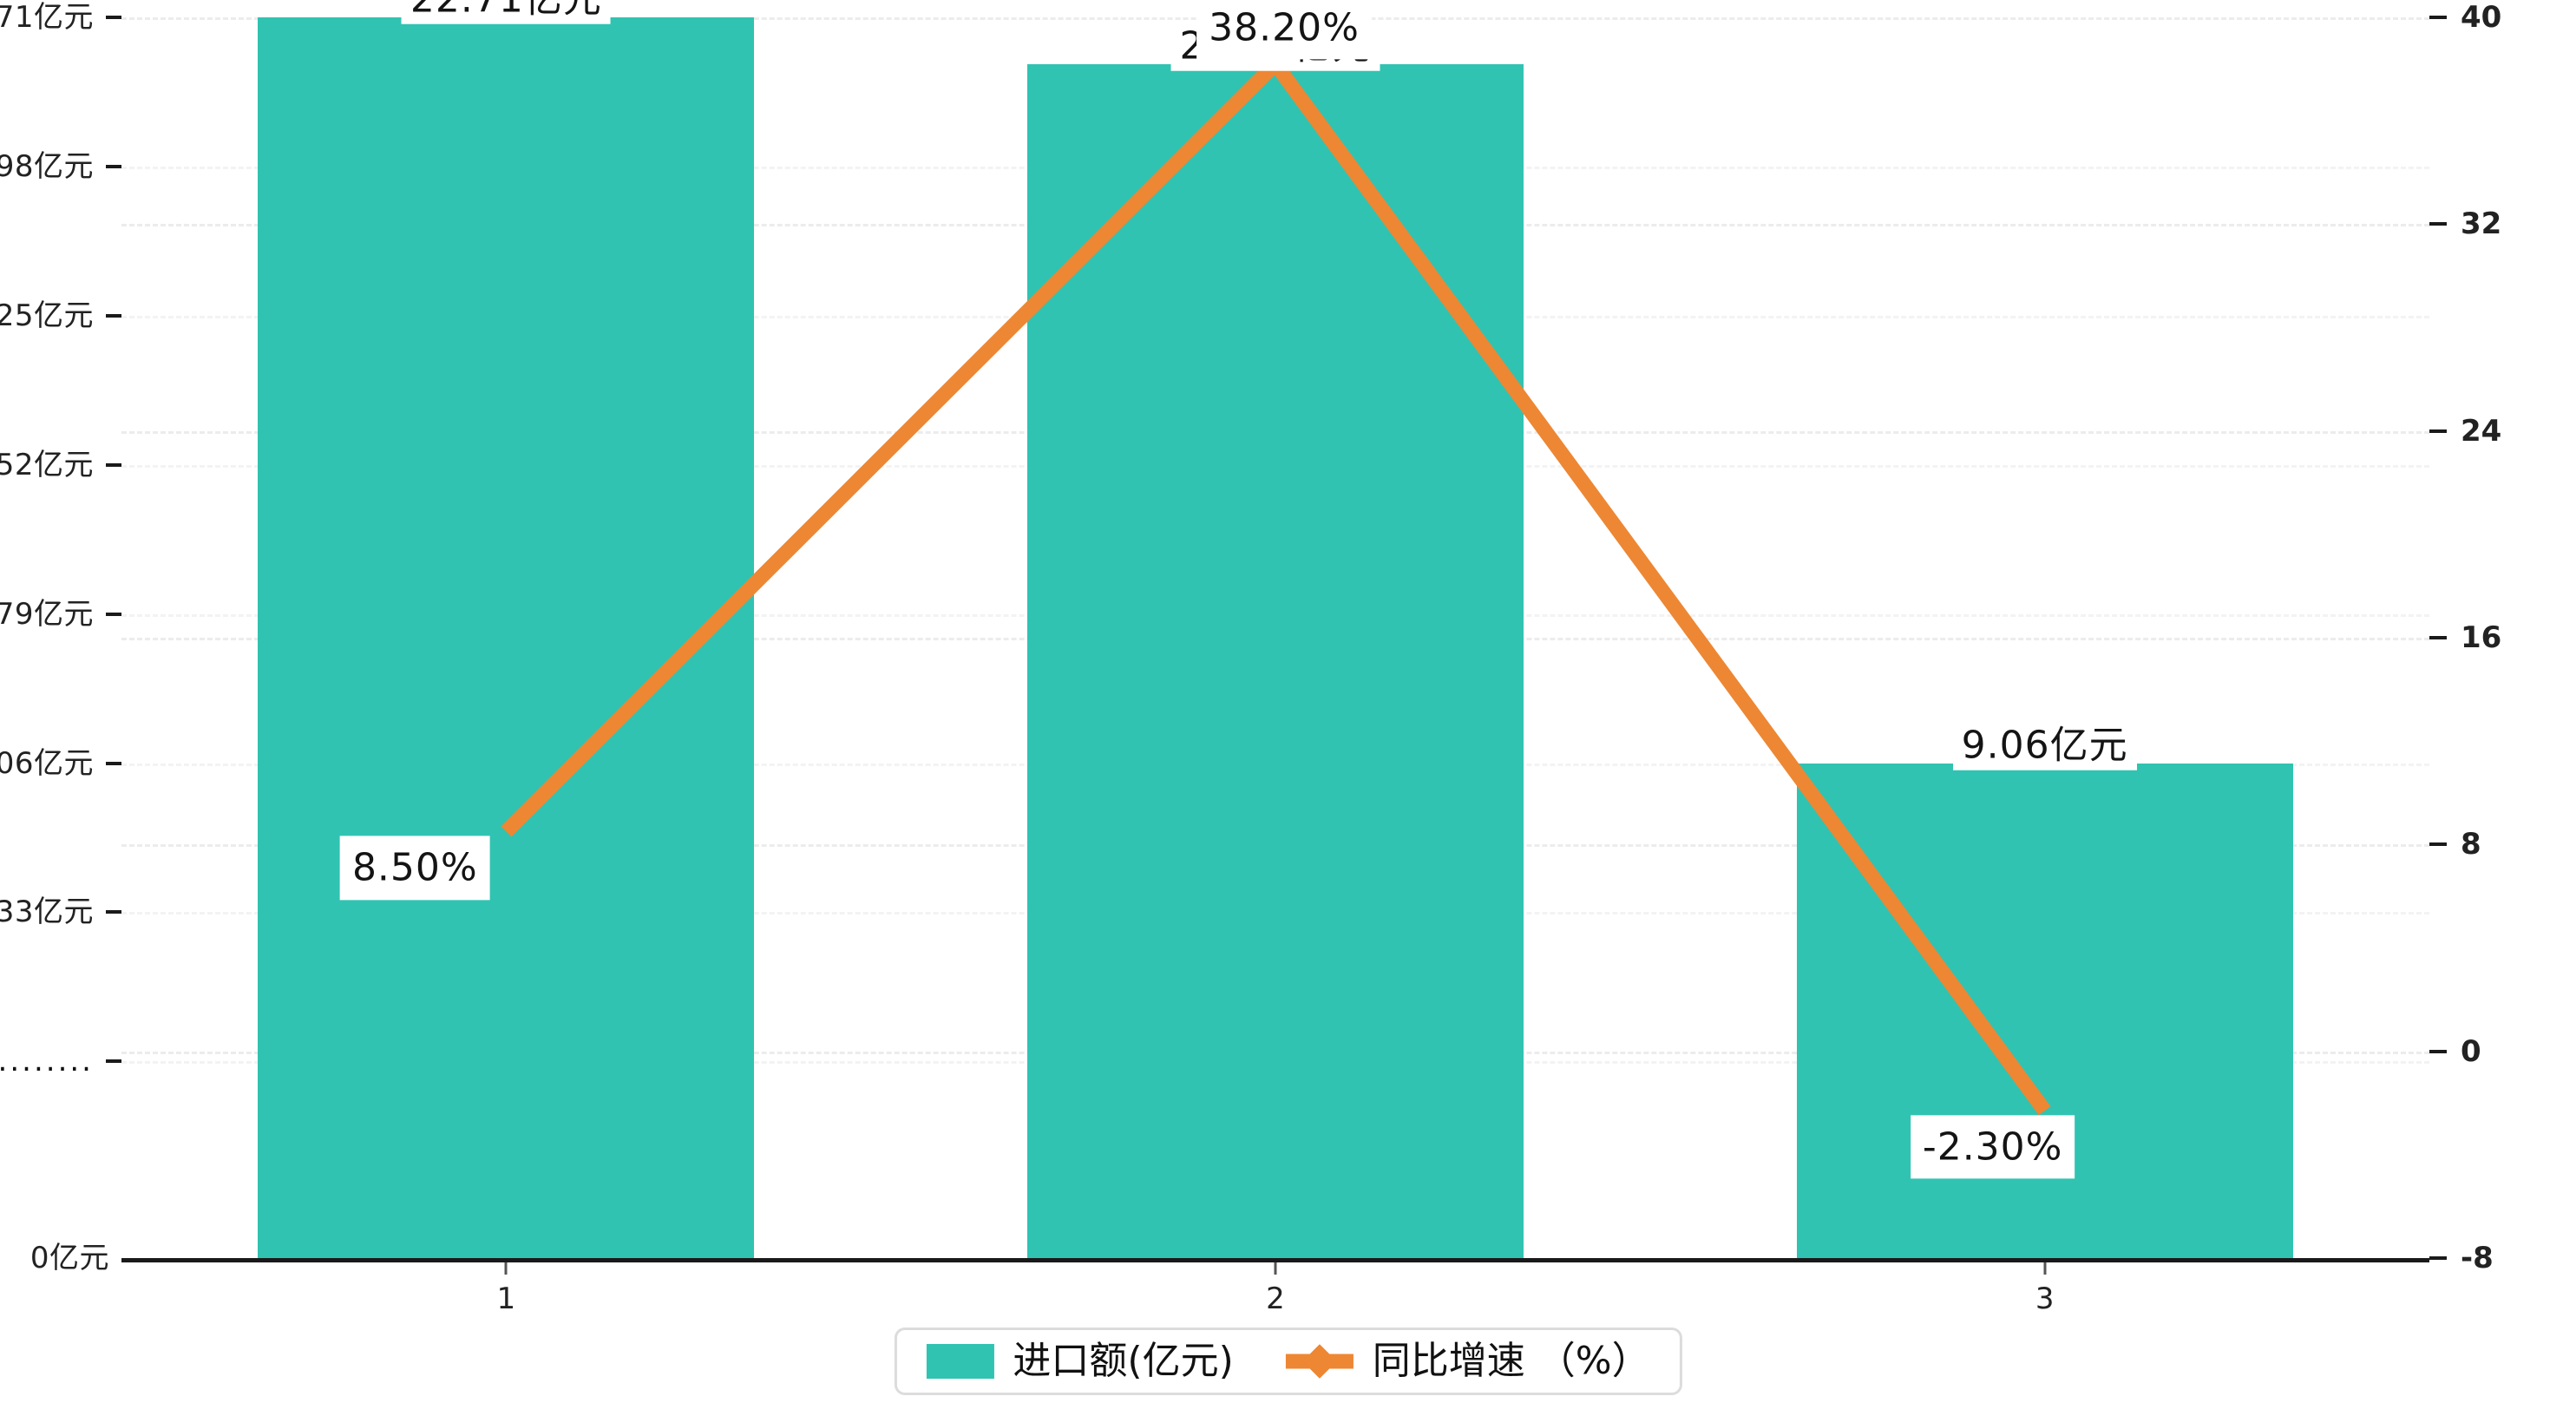  What do you see at coordinates (2481, 224) in the screenshot?
I see `right-axis-tick-label: 32` at bounding box center [2481, 224].